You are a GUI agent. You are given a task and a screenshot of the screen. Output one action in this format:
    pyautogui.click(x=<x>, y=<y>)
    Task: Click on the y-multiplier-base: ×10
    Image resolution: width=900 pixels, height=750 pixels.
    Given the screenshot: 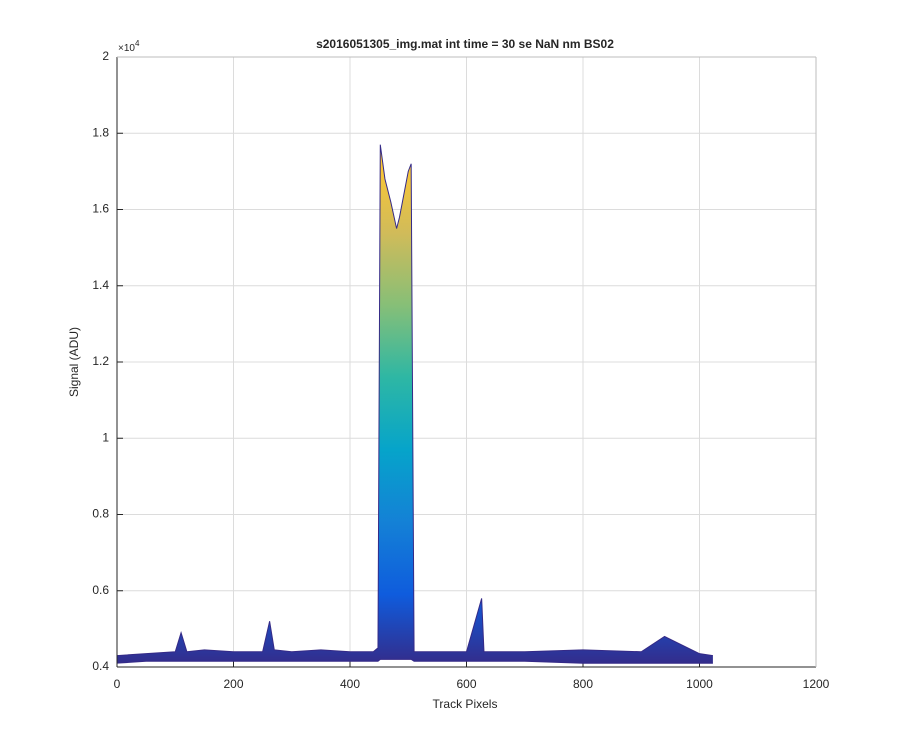 What is the action you would take?
    pyautogui.click(x=126, y=48)
    